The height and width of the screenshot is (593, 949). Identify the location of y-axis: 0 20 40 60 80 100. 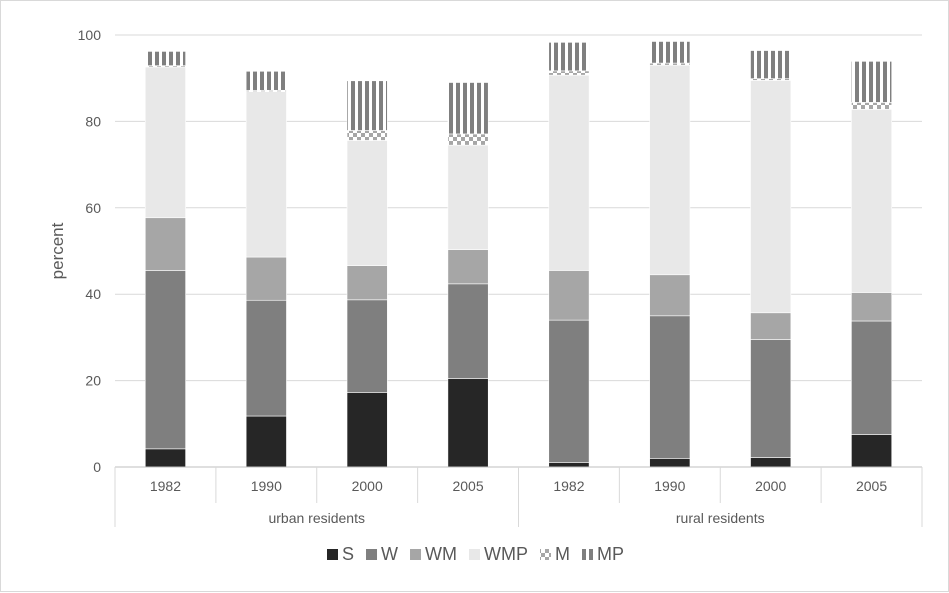
(90, 251).